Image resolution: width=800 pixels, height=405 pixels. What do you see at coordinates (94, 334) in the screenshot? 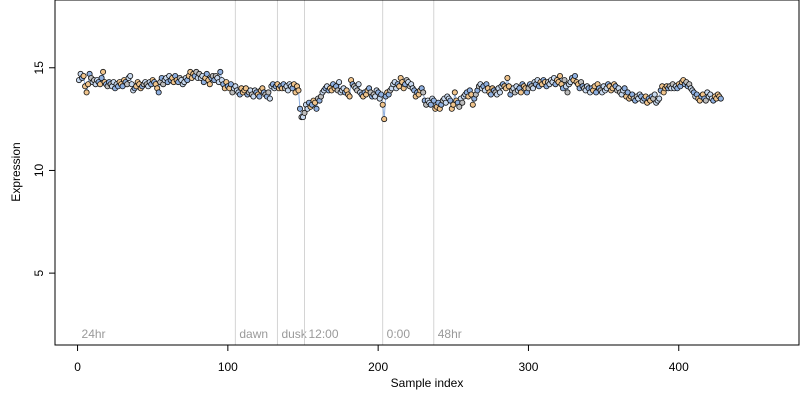
I see `phase-label: 24hr` at bounding box center [94, 334].